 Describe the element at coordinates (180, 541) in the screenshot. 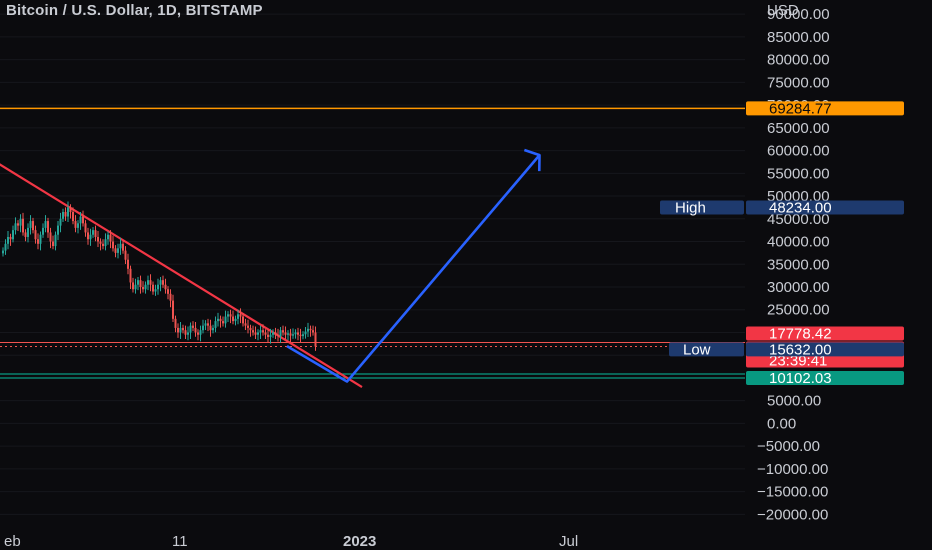

I see `time-tick-label: 11` at that location.